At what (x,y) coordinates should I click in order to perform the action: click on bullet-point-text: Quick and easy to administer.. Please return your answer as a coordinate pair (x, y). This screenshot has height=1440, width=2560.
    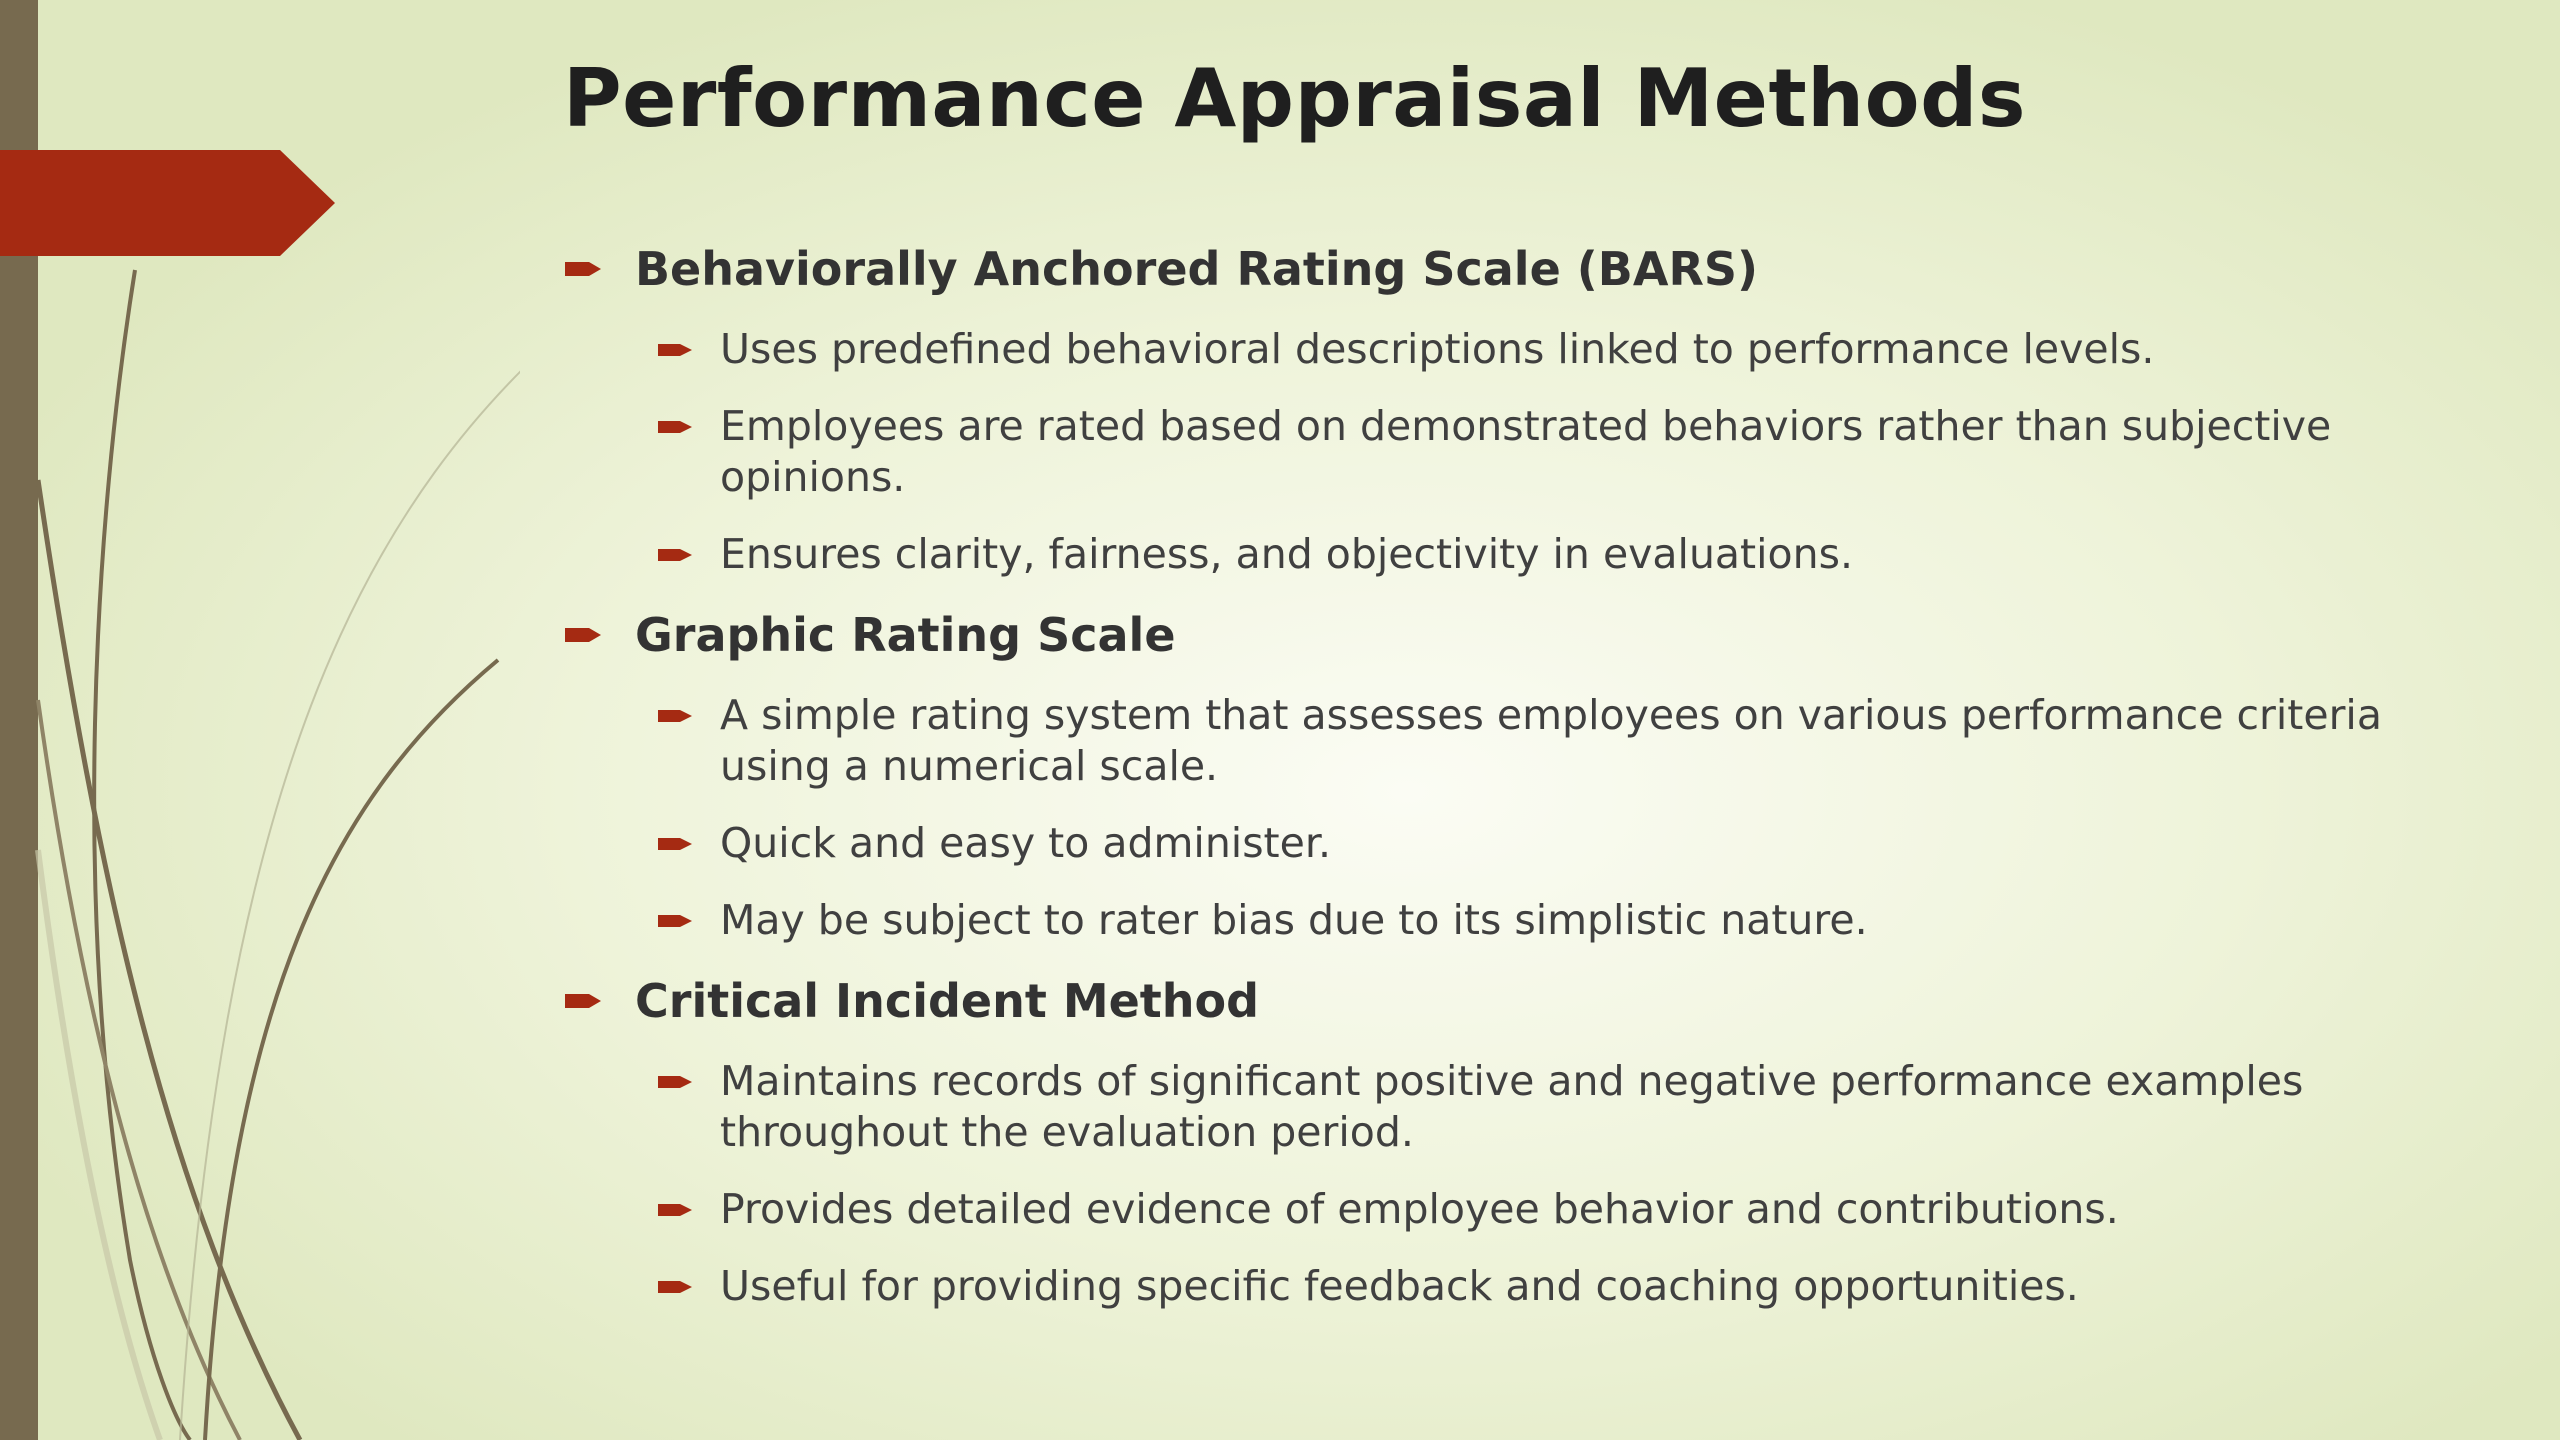
    Looking at the image, I should click on (1025, 843).